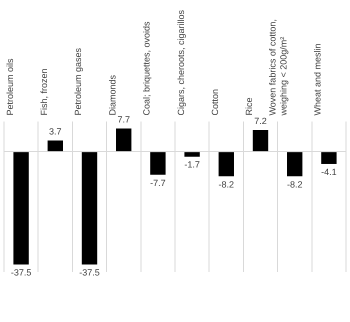  I want to click on data-label: -1.7, so click(192, 165).